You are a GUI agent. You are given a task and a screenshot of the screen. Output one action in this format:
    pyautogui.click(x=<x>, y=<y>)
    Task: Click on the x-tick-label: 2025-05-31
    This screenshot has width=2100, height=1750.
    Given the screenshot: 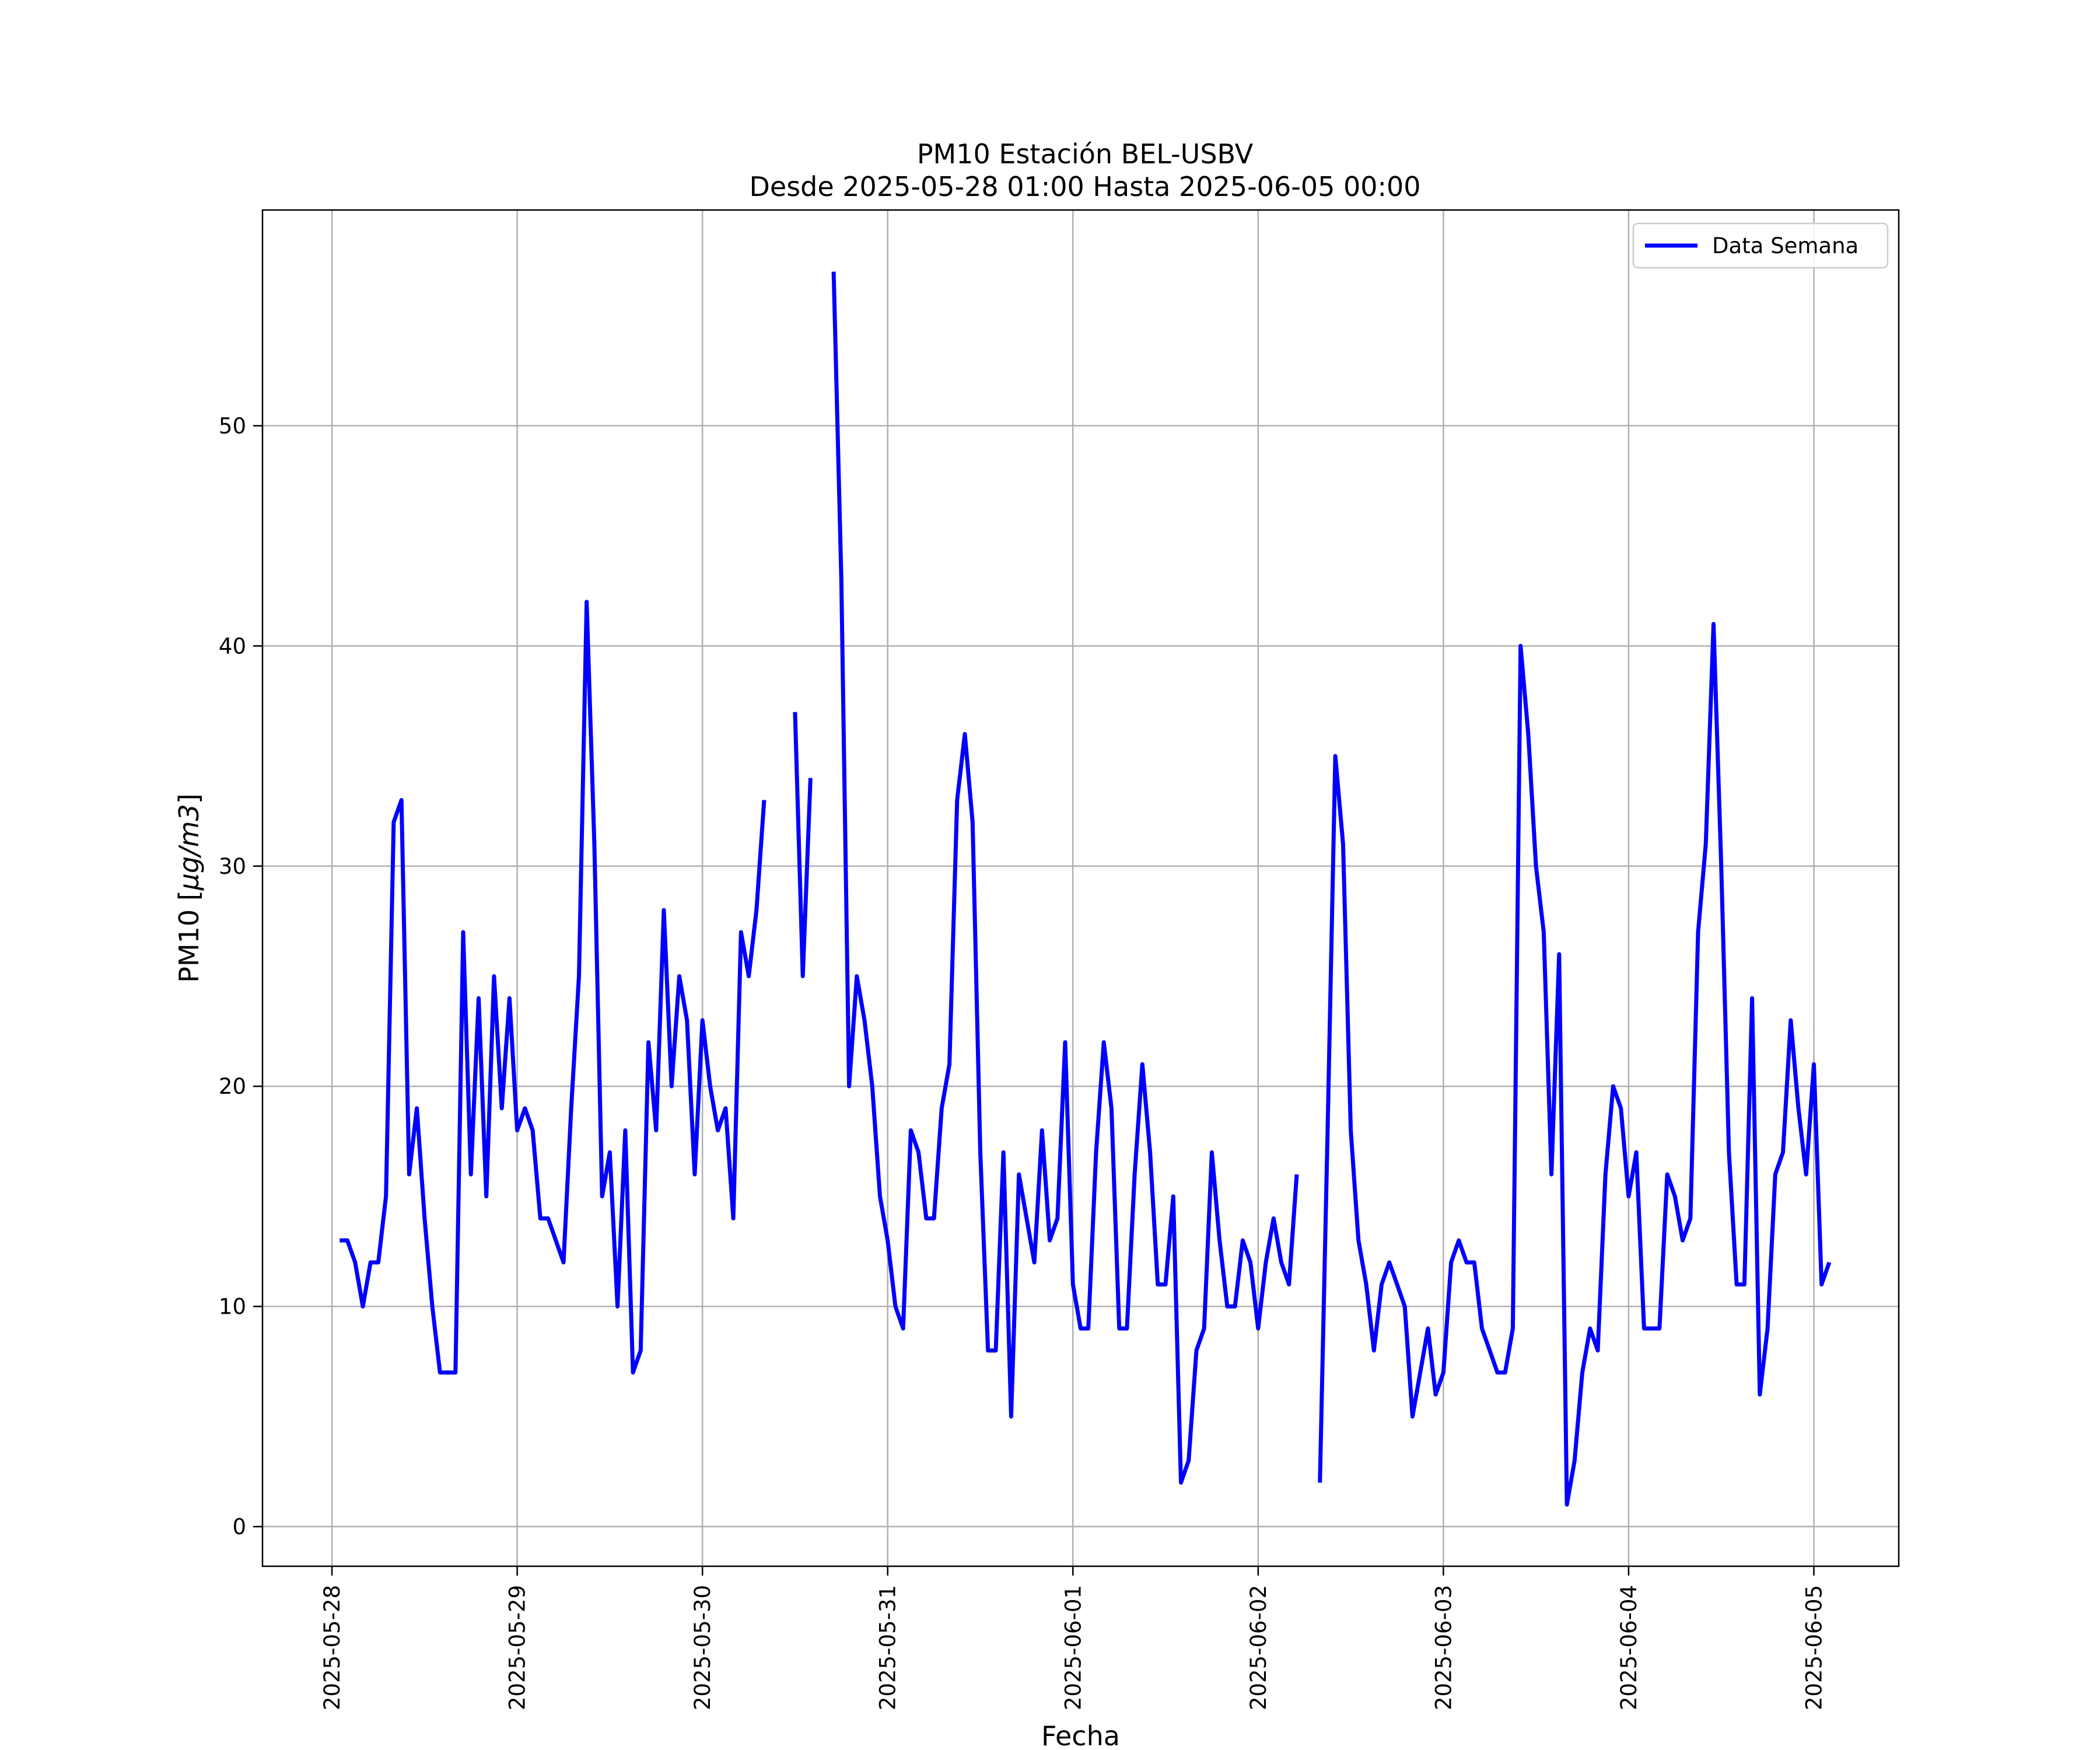 What is the action you would take?
    pyautogui.click(x=888, y=1647)
    